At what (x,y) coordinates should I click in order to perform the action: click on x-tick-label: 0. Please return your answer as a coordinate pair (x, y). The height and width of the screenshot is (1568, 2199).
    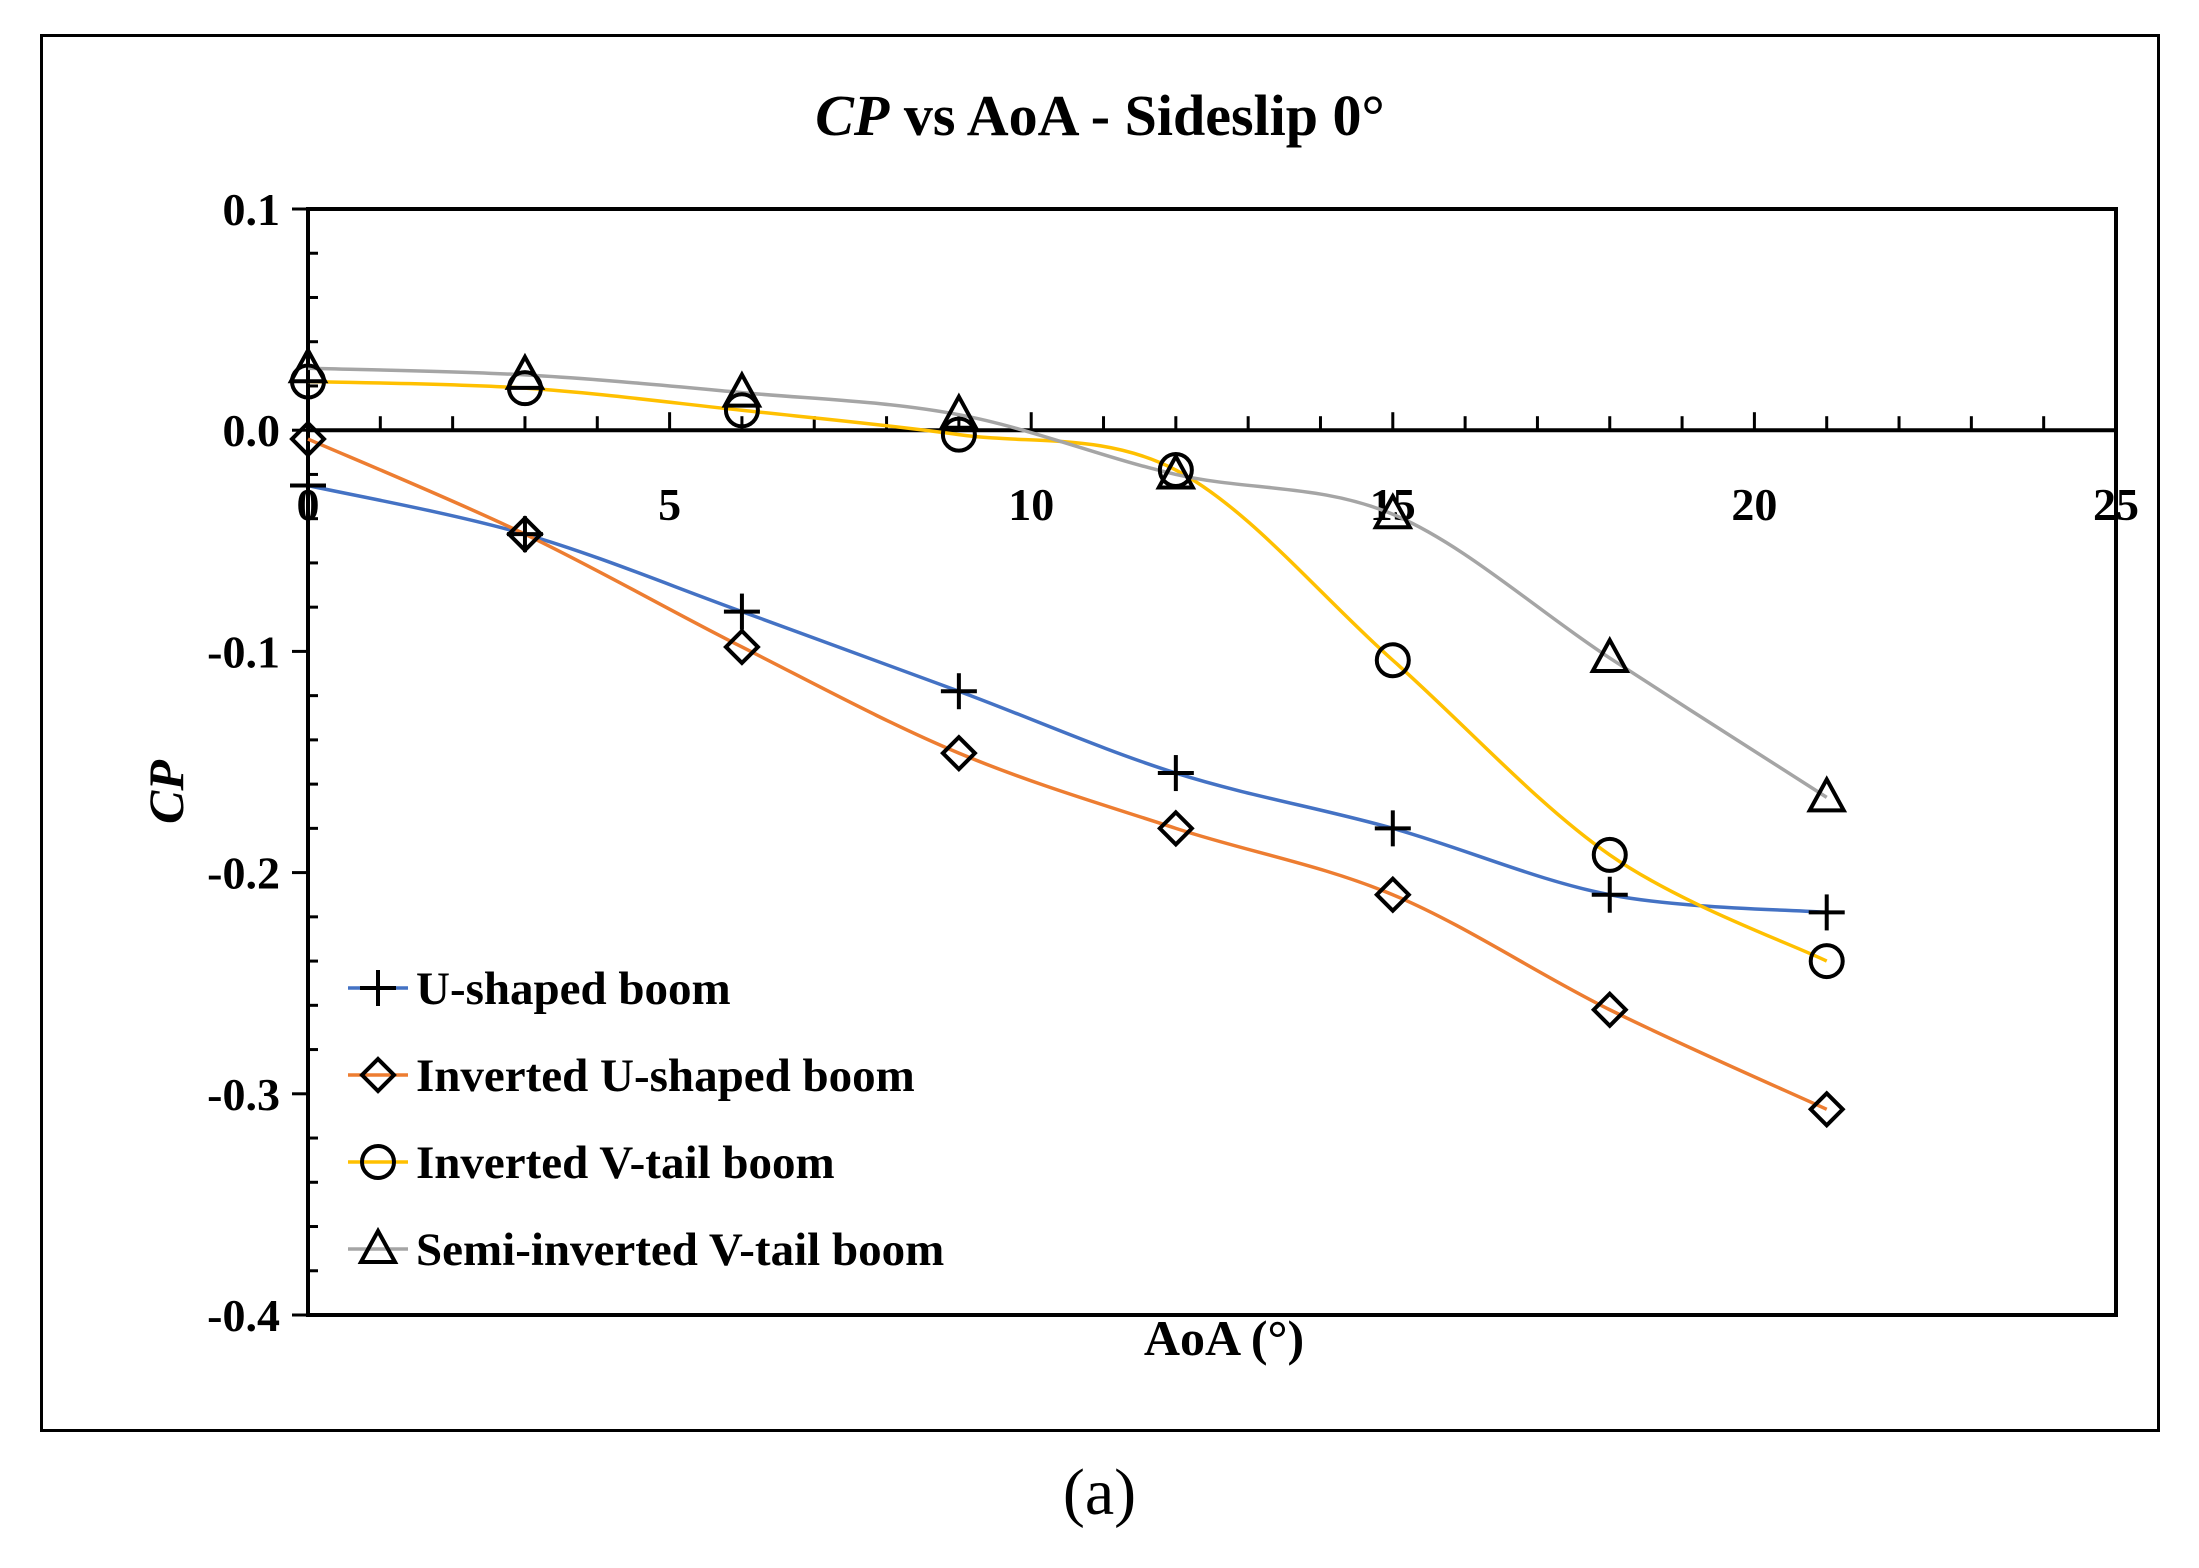
    Looking at the image, I should click on (308, 504).